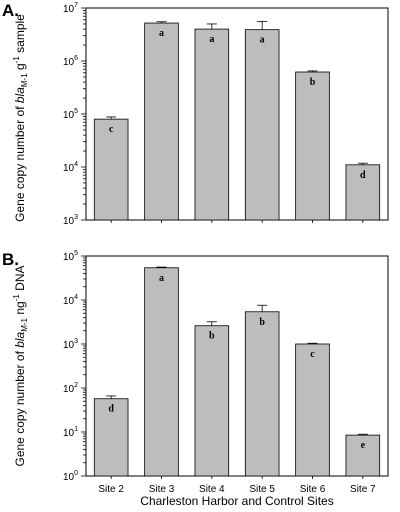 The width and height of the screenshot is (400, 512). I want to click on y-axis-title: Gene copy number of blaM-1 ng-1 DNA, so click(20, 365).